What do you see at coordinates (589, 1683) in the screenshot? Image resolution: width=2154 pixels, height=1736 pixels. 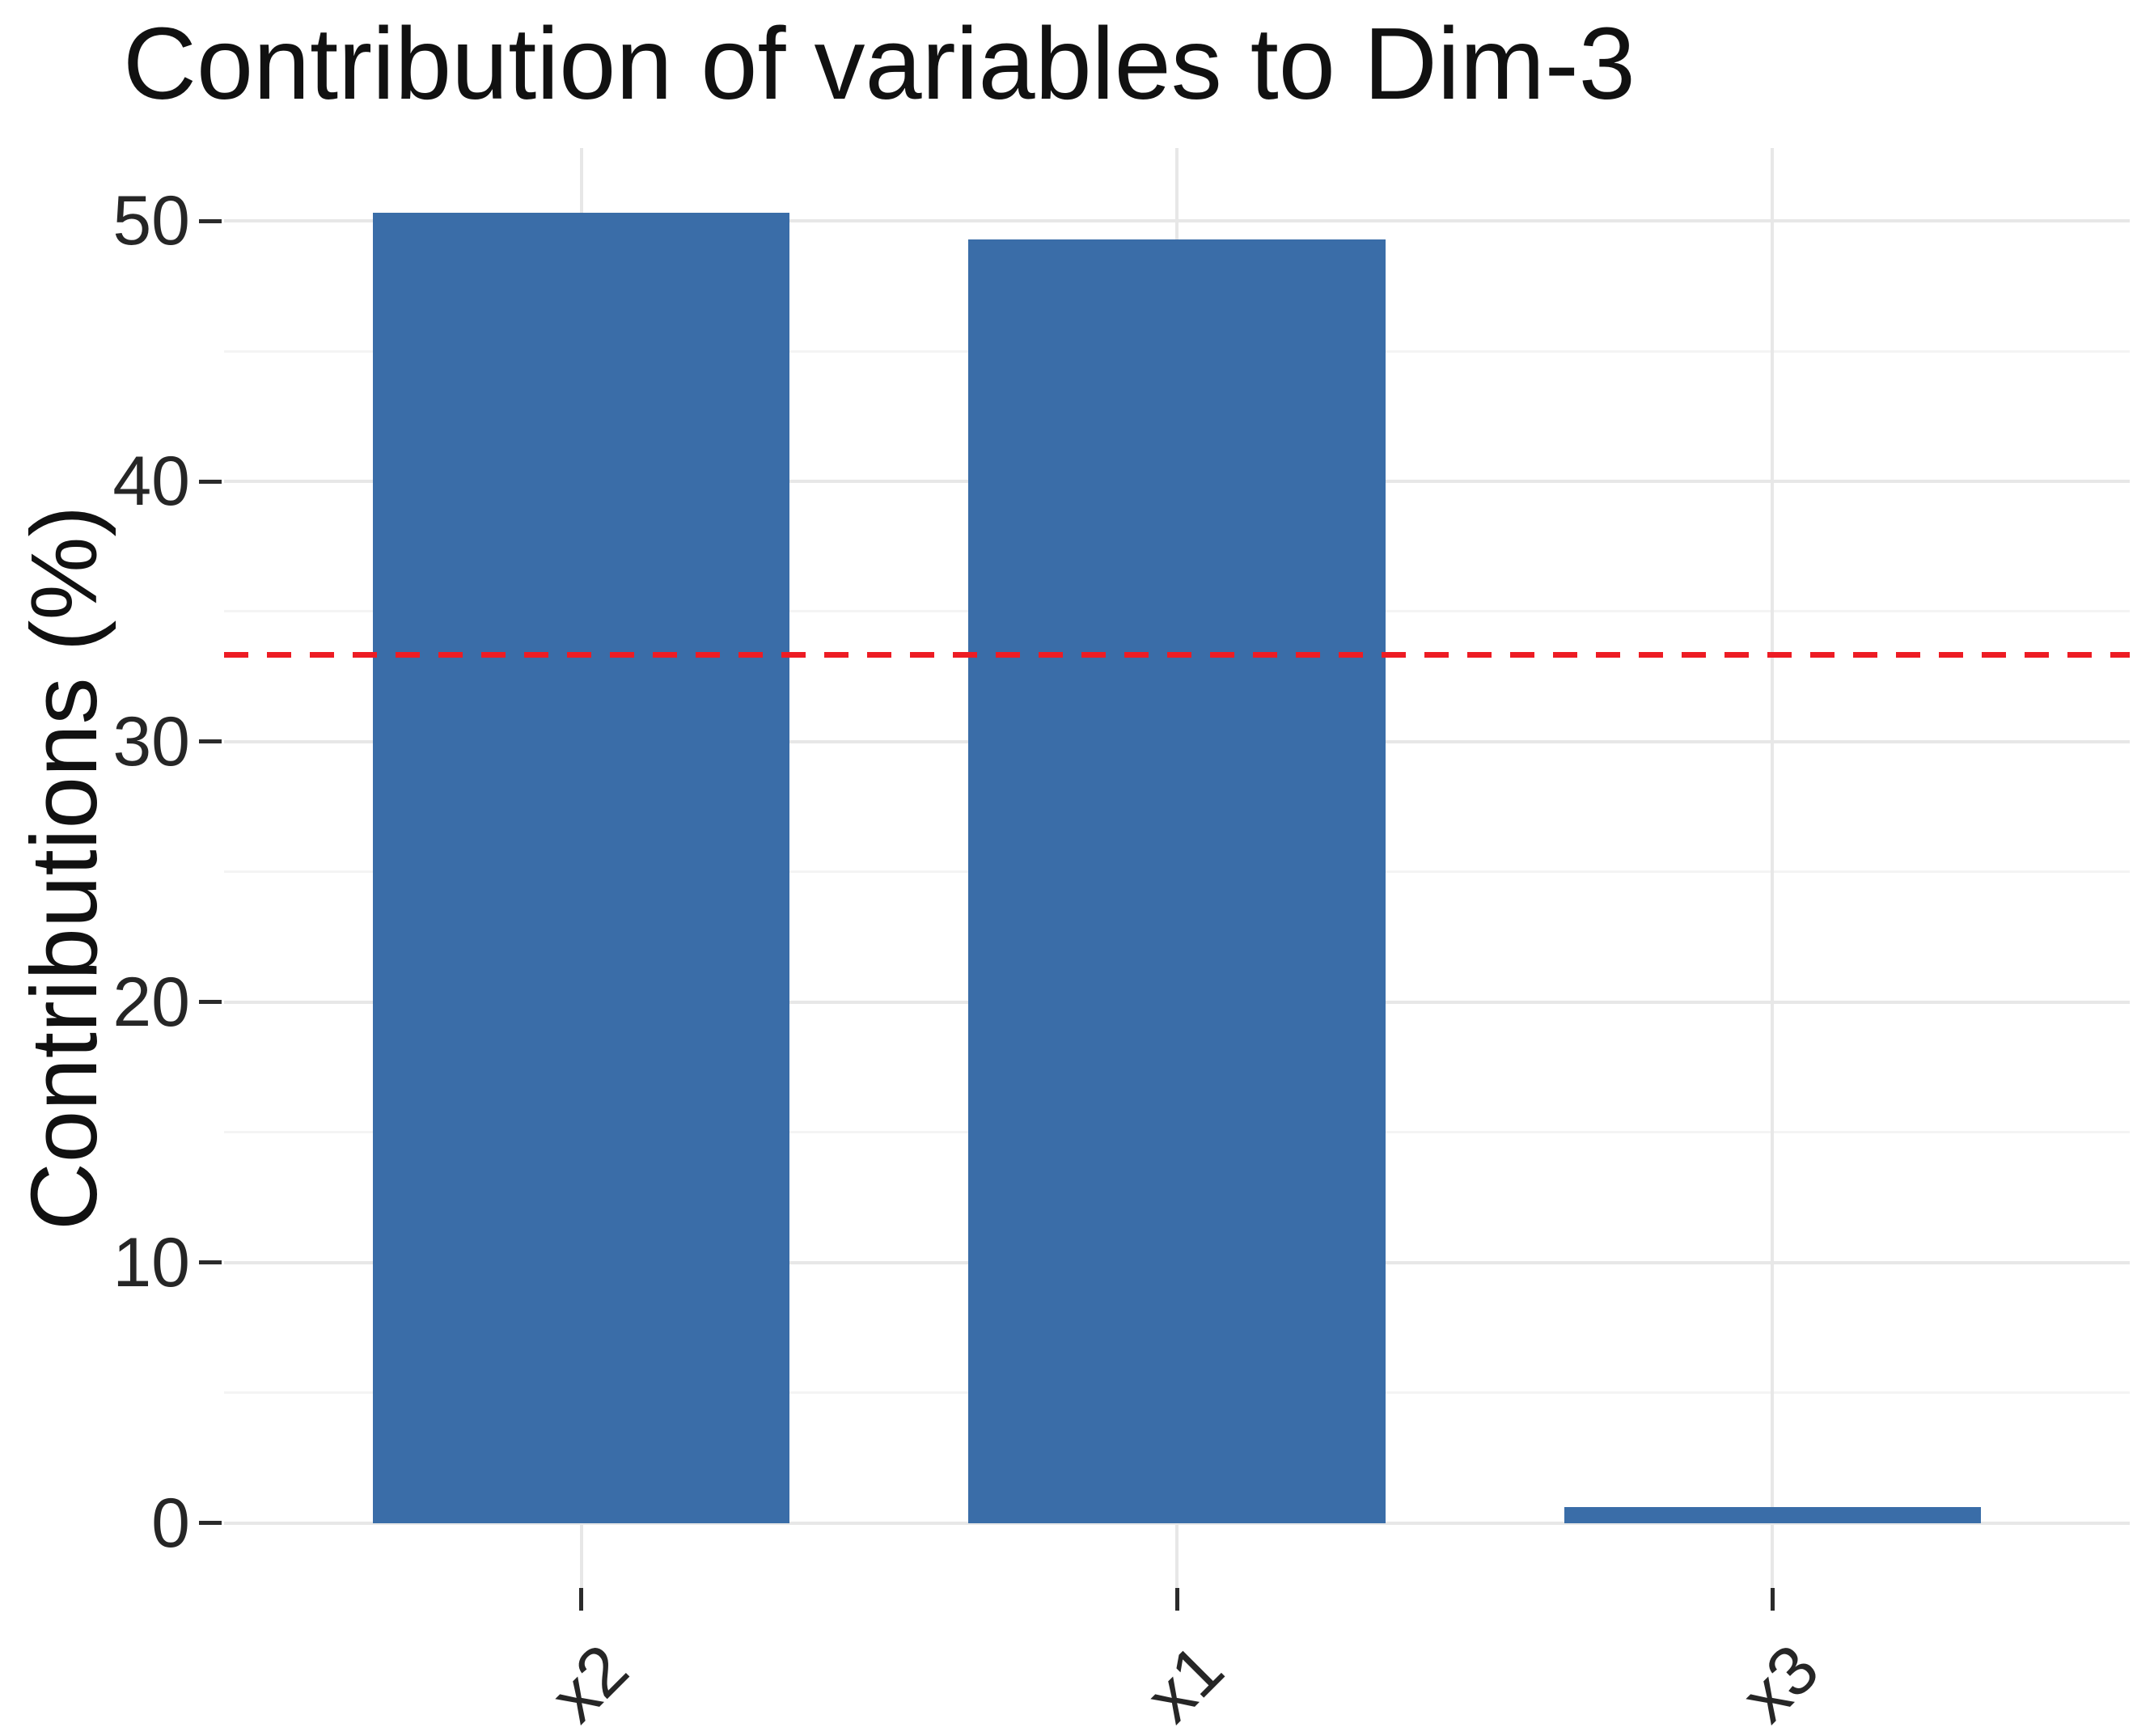 I see `x-tick-label: x2` at bounding box center [589, 1683].